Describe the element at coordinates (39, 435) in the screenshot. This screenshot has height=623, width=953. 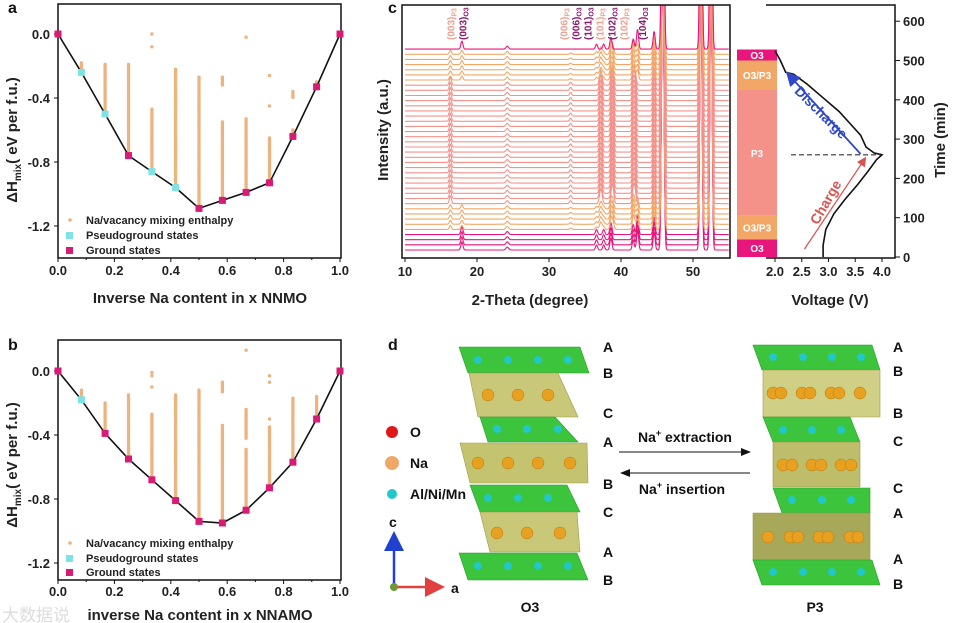
I see `y-tick-label: -0.4` at that location.